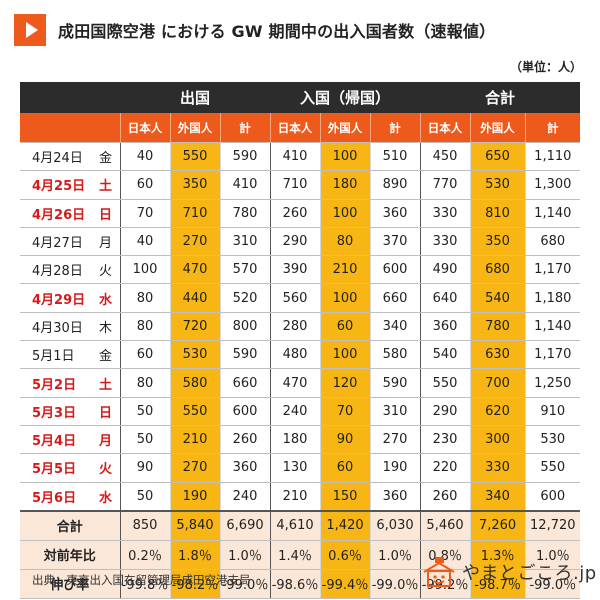 This screenshot has height=600, width=600. Describe the element at coordinates (254, 30) in the screenshot. I see `title-row: 成田国際空港 における GW 期間中の出入国者数（速報値）` at that location.